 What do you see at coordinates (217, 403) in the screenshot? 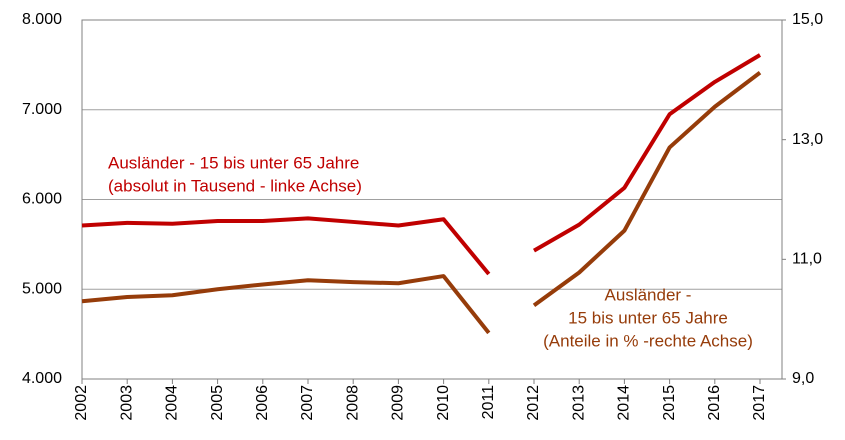
I see `x-tick-label: 2005` at bounding box center [217, 403].